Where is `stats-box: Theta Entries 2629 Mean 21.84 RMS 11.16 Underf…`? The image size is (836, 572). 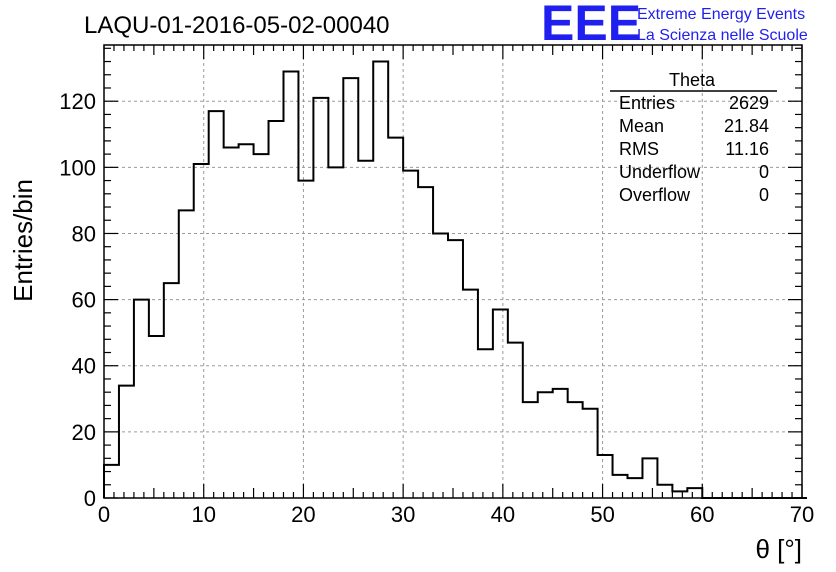 stats-box: Theta Entries 2629 Mean 21.84 RMS 11.16 Underf… is located at coordinates (693, 137).